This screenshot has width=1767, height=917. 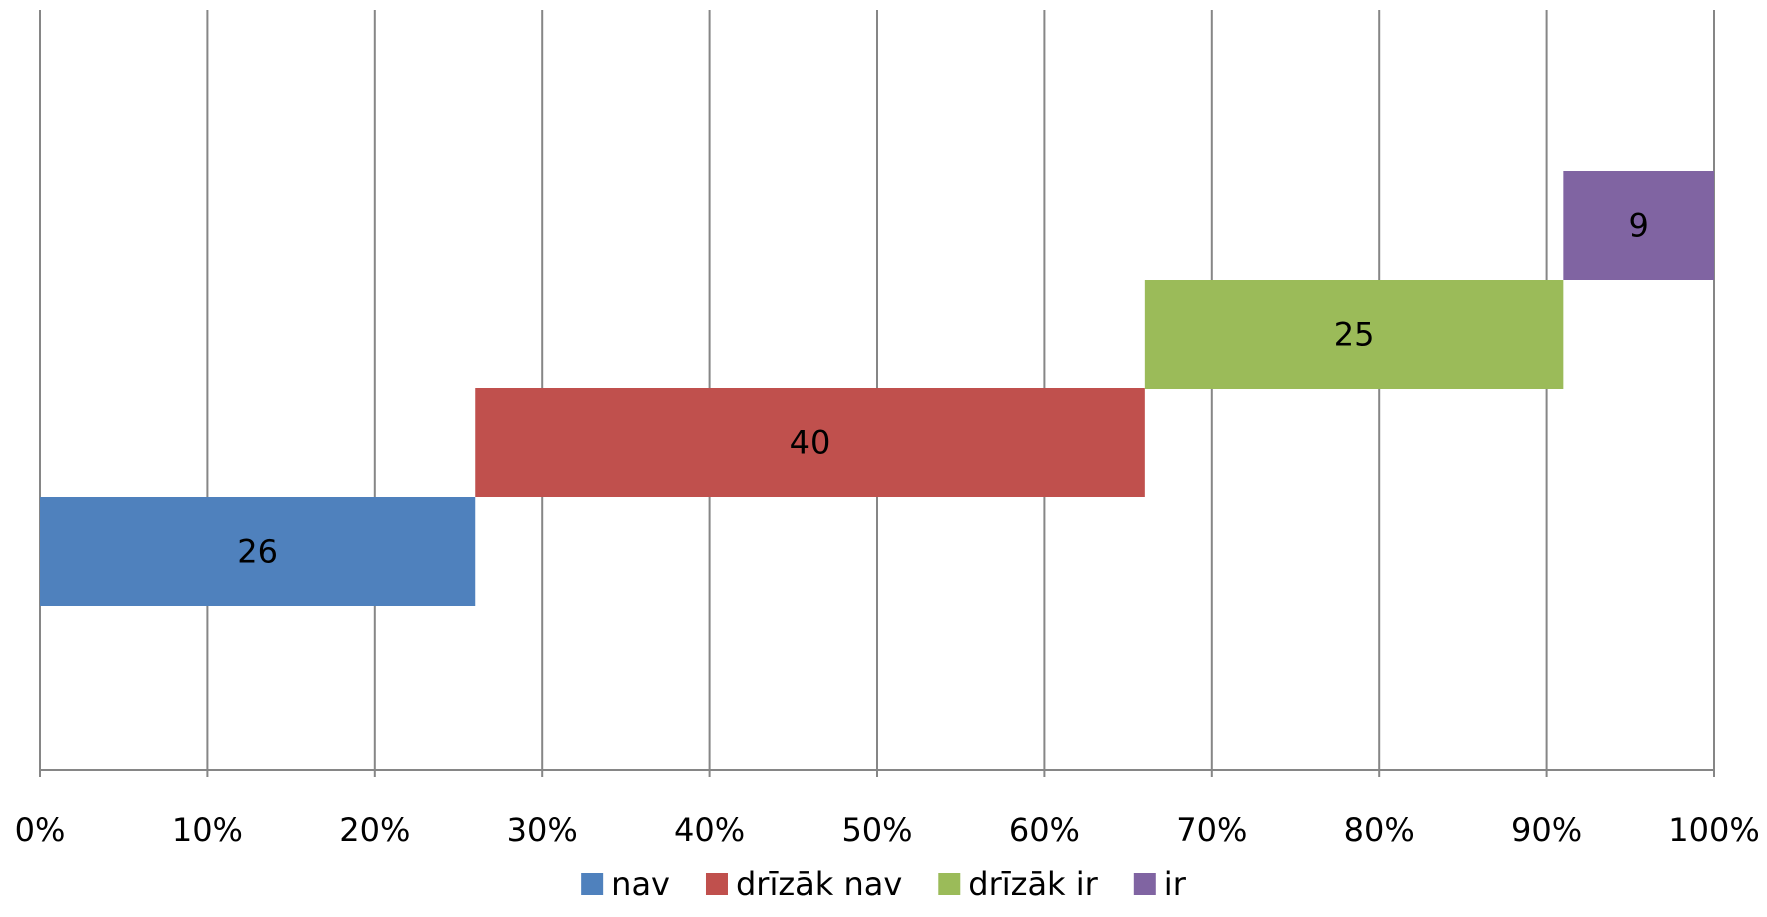 I want to click on x-tick-label: 20%, so click(x=374, y=830).